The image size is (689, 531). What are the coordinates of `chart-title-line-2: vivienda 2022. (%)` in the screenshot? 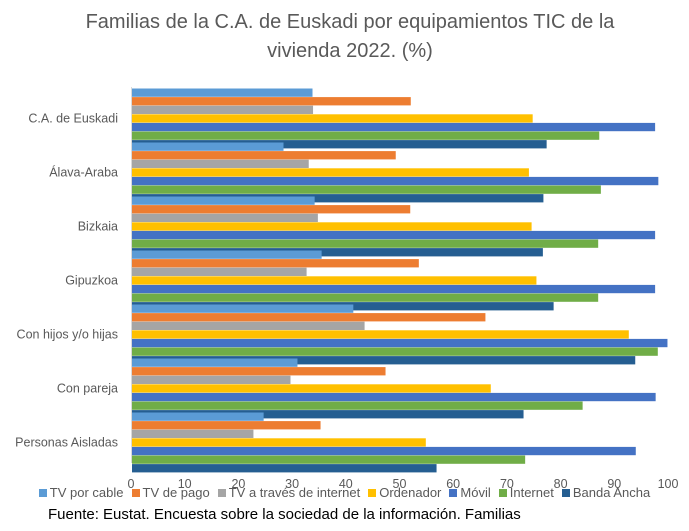 It's located at (350, 51).